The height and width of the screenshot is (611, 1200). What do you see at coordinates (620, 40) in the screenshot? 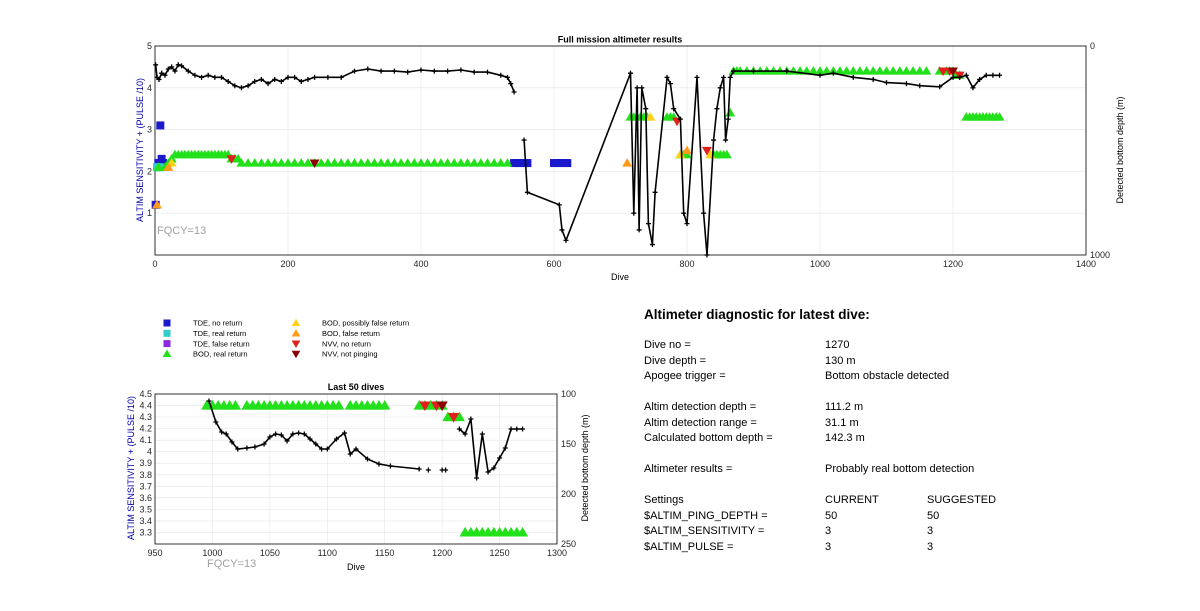
I see `top-chart-title: Full mission altimeter results` at bounding box center [620, 40].